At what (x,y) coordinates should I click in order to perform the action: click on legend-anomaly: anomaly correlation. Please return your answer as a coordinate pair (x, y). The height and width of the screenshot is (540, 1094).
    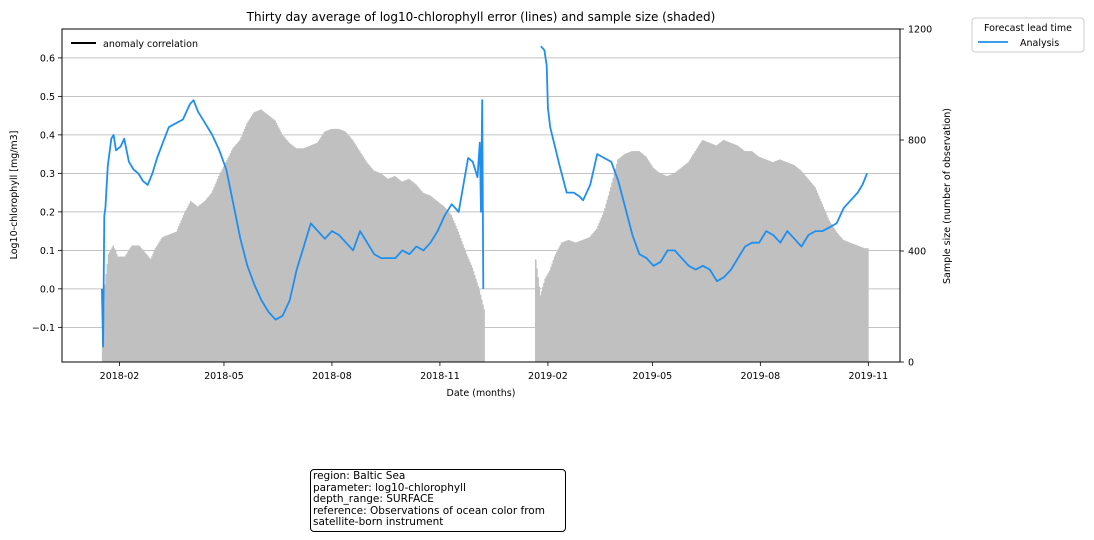
    Looking at the image, I should click on (134, 44).